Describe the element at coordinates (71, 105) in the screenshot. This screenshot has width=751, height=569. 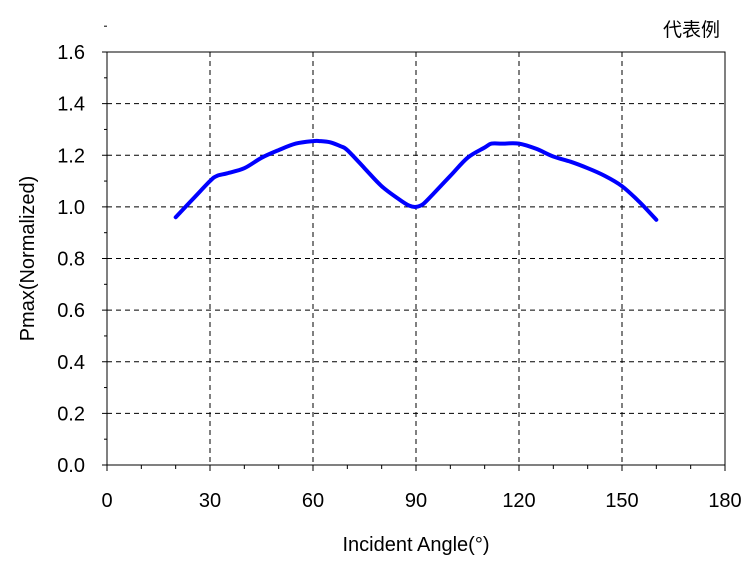
I see `y-tick-label: 1.4` at that location.